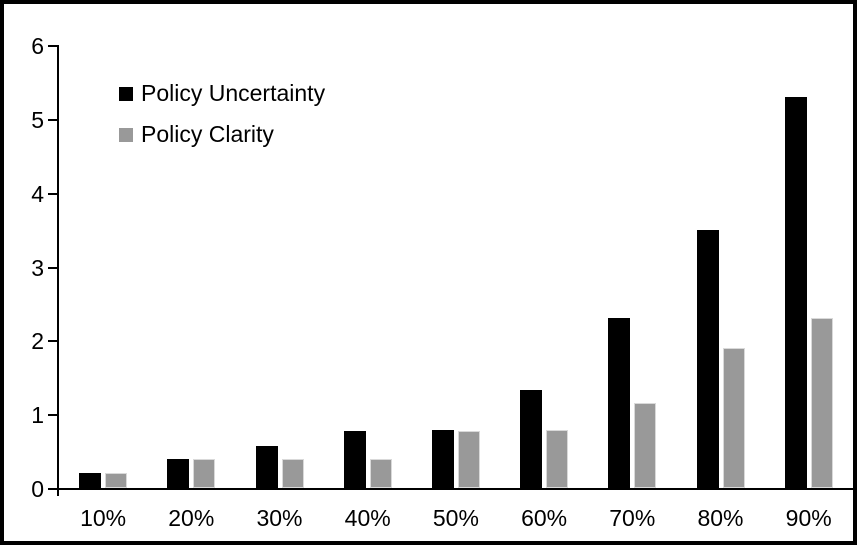  Describe the element at coordinates (734, 418) in the screenshot. I see `bar-policy-clarity-80pct` at that location.